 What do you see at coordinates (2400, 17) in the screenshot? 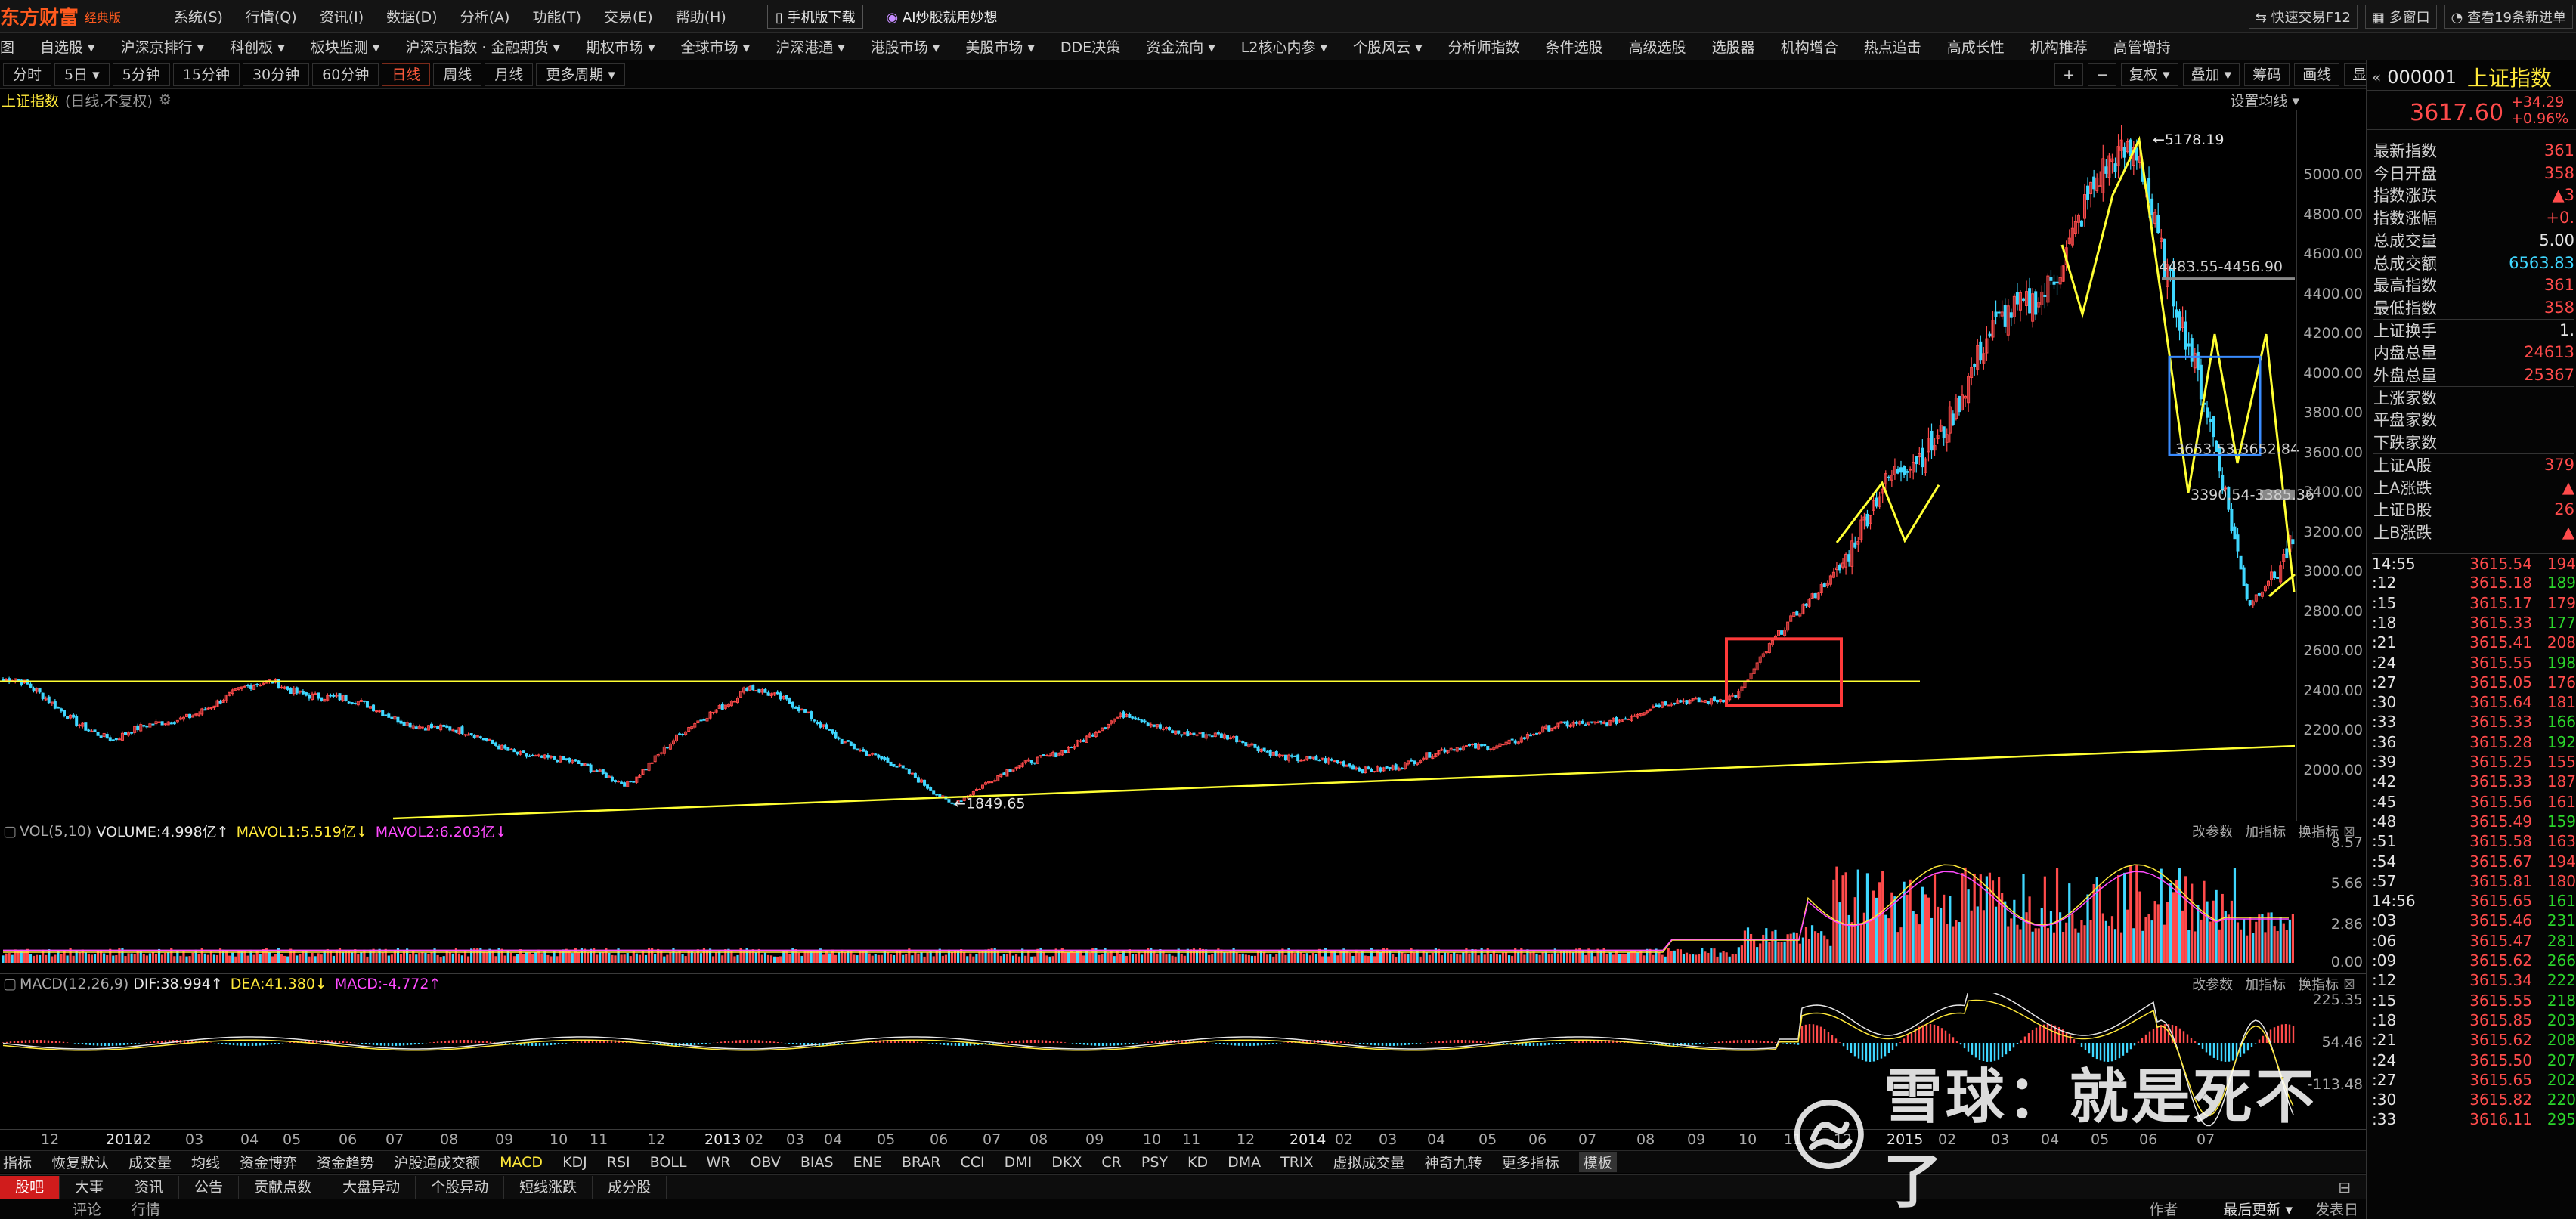
I see `multi-window-button: ▦ 多窗口` at bounding box center [2400, 17].